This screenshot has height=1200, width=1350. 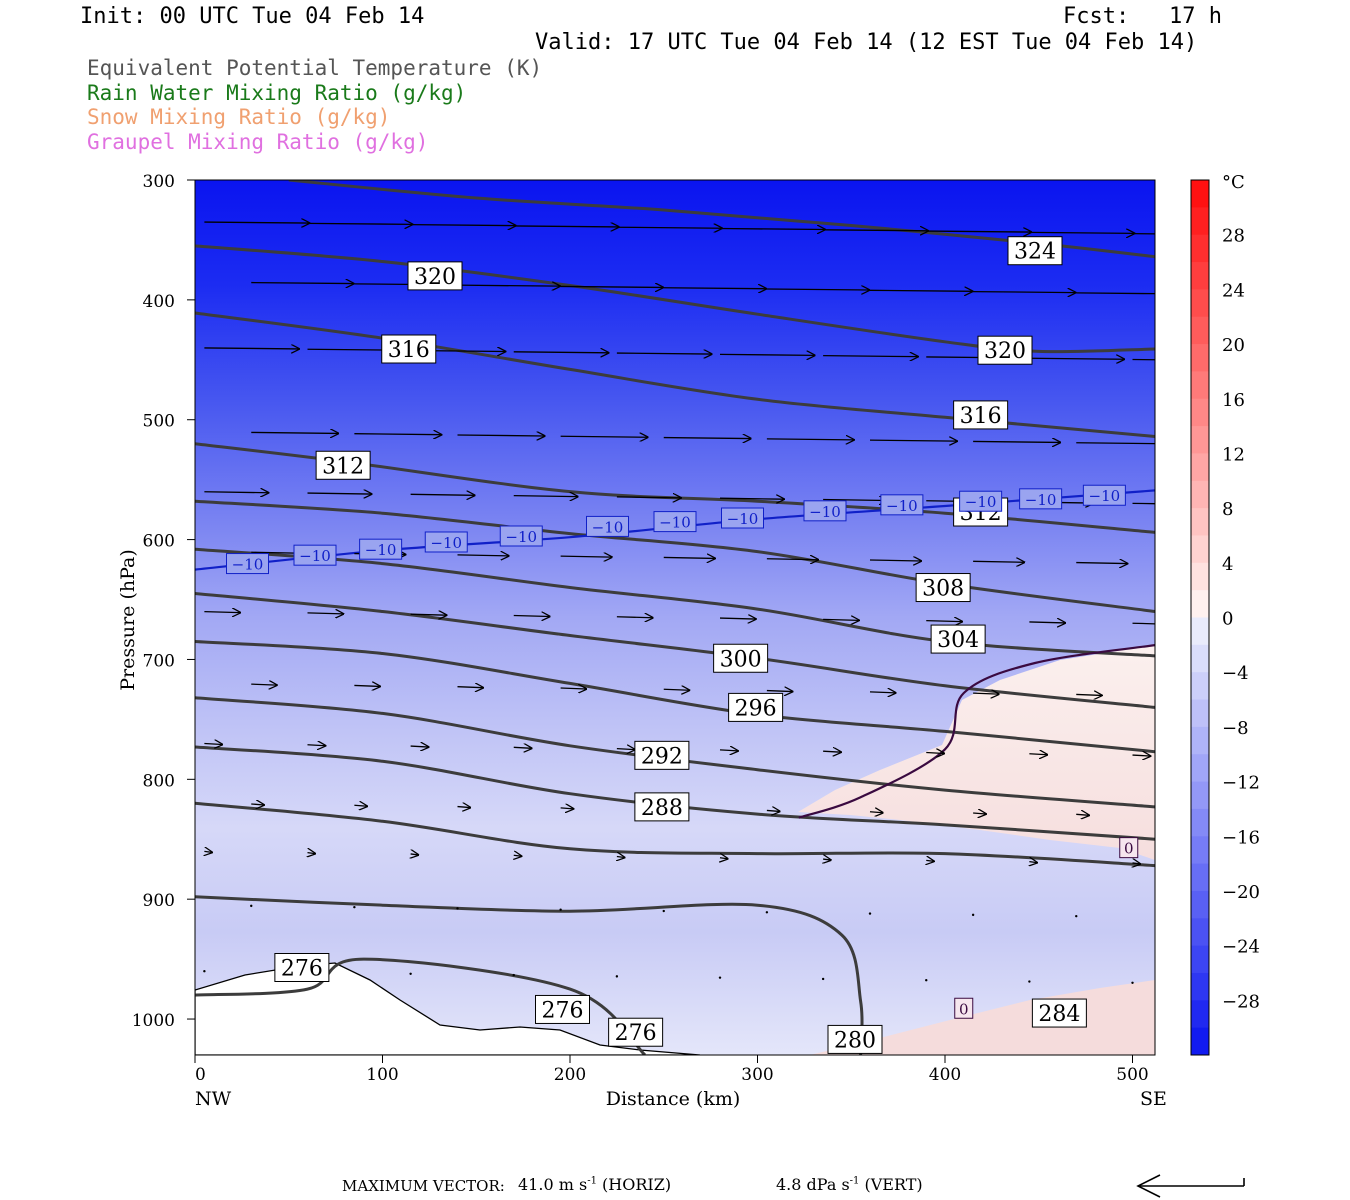 What do you see at coordinates (159, 302) in the screenshot?
I see `y-tick-label: 400` at bounding box center [159, 302].